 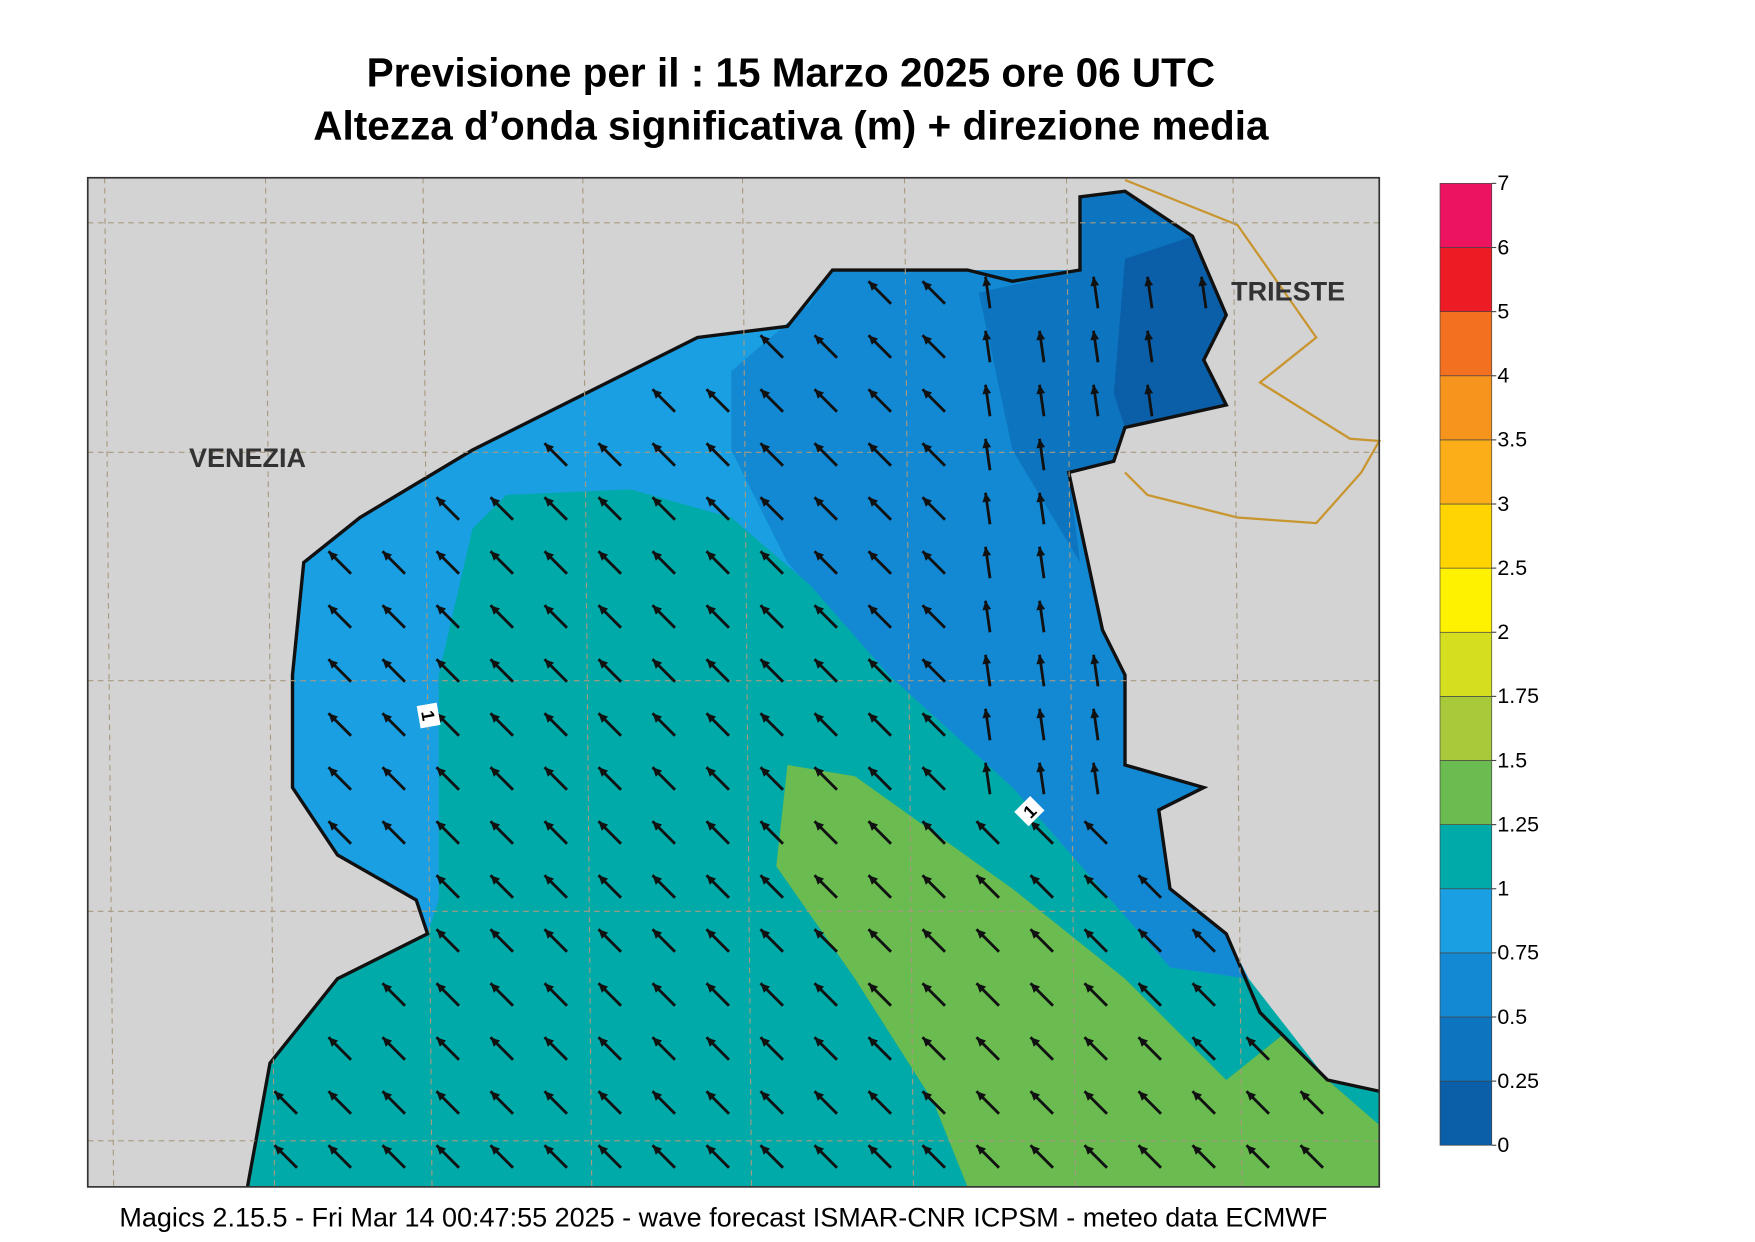 I want to click on contour-label: 1, so click(x=1029, y=811).